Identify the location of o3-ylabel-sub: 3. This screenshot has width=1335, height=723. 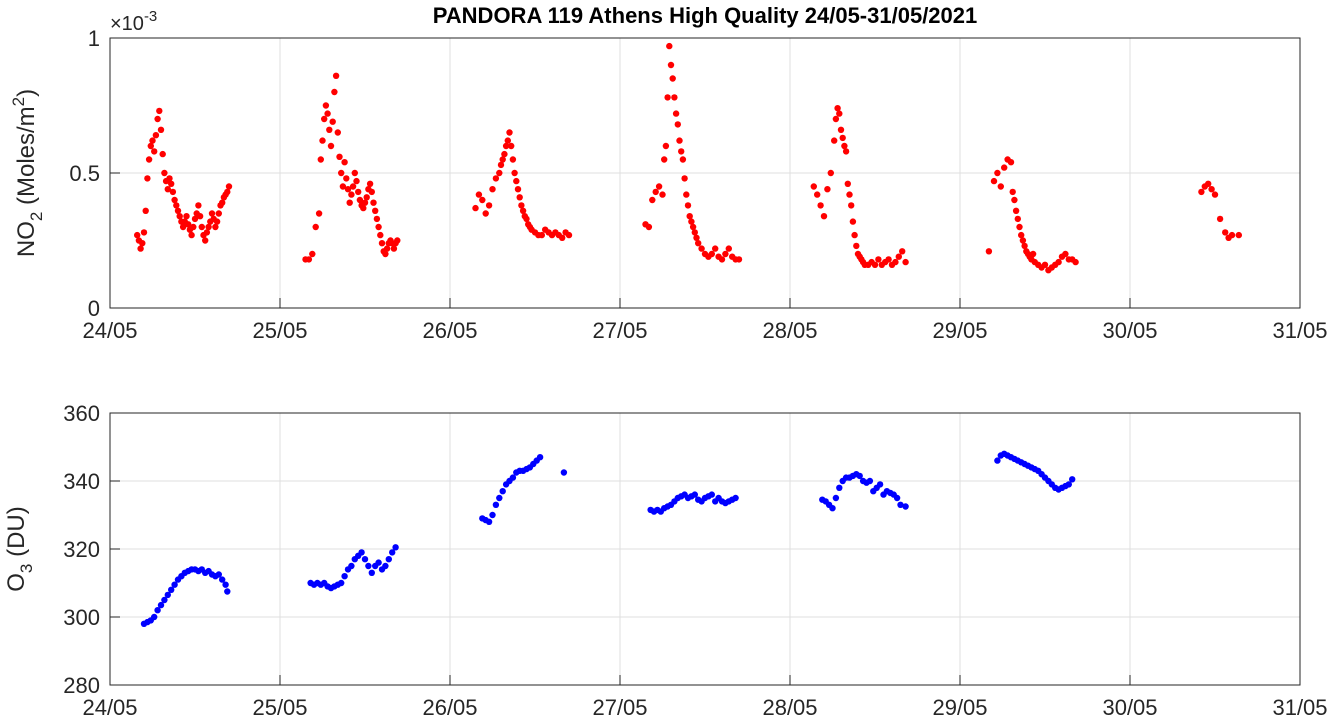
(26, 568).